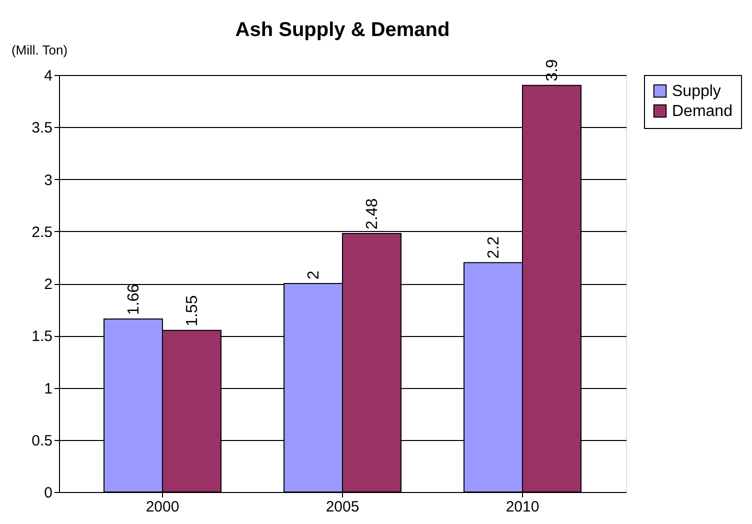 The width and height of the screenshot is (752, 524). What do you see at coordinates (523, 507) in the screenshot?
I see `x-tick-label: 2010` at bounding box center [523, 507].